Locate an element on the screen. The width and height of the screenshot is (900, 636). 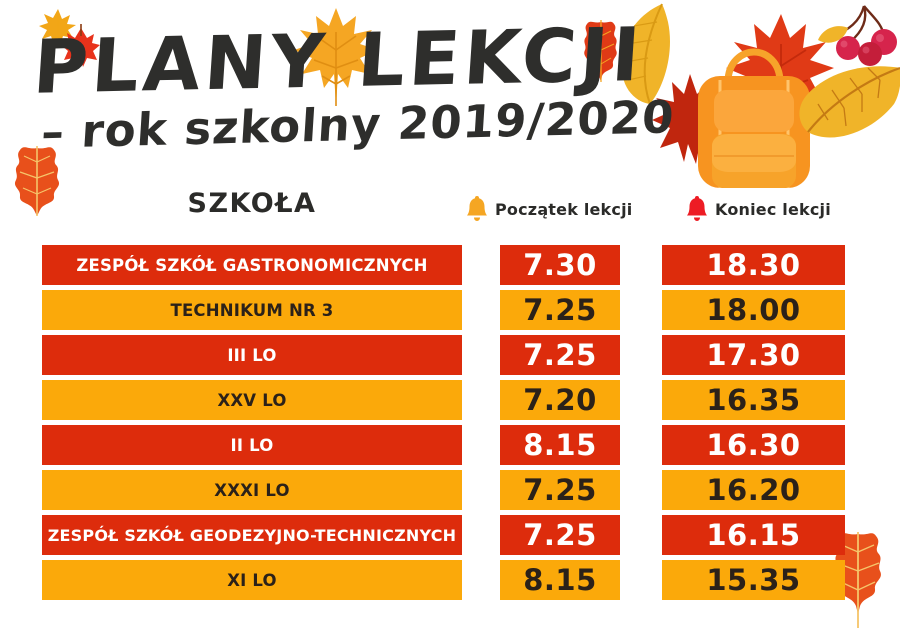
maple-leaf-red-large-icon is located at coordinates (780, 79).